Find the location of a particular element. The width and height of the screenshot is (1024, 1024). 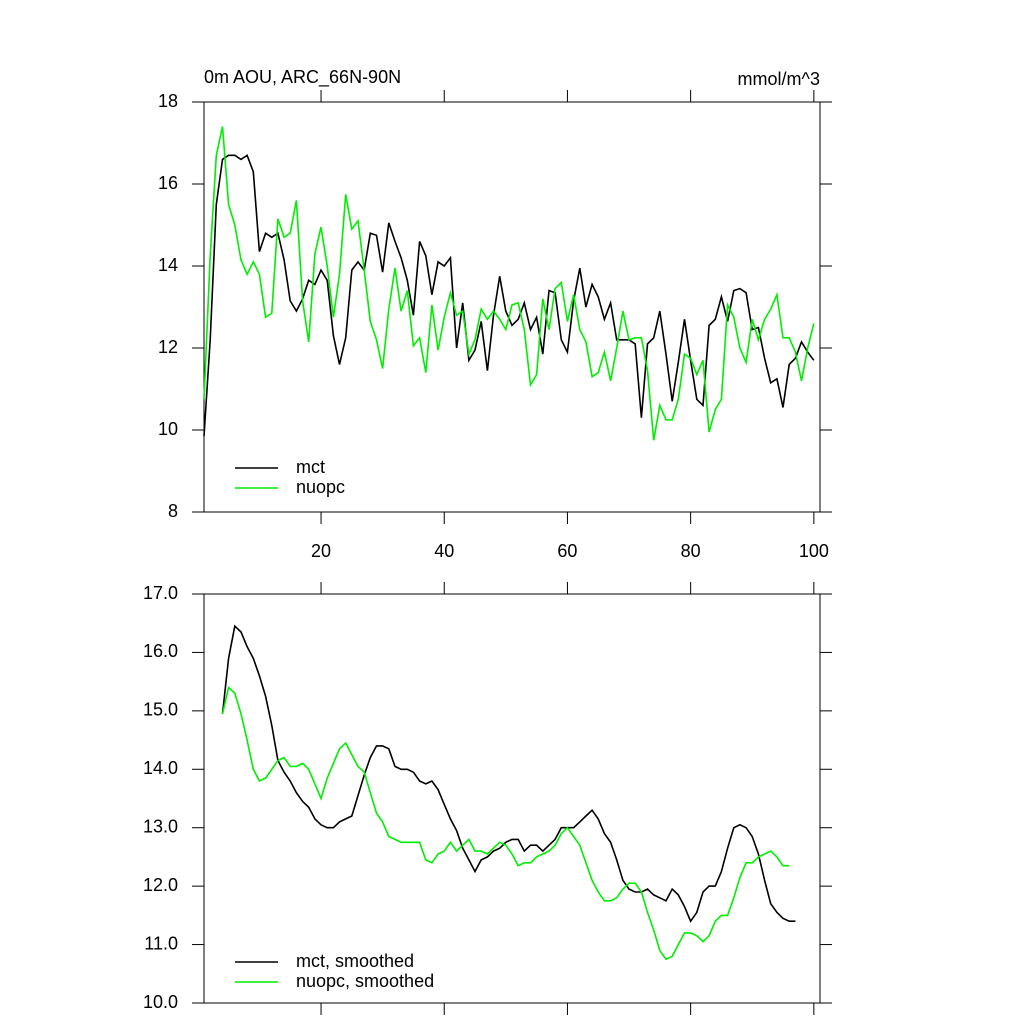

y-tick-label: 12 is located at coordinates (168, 347).